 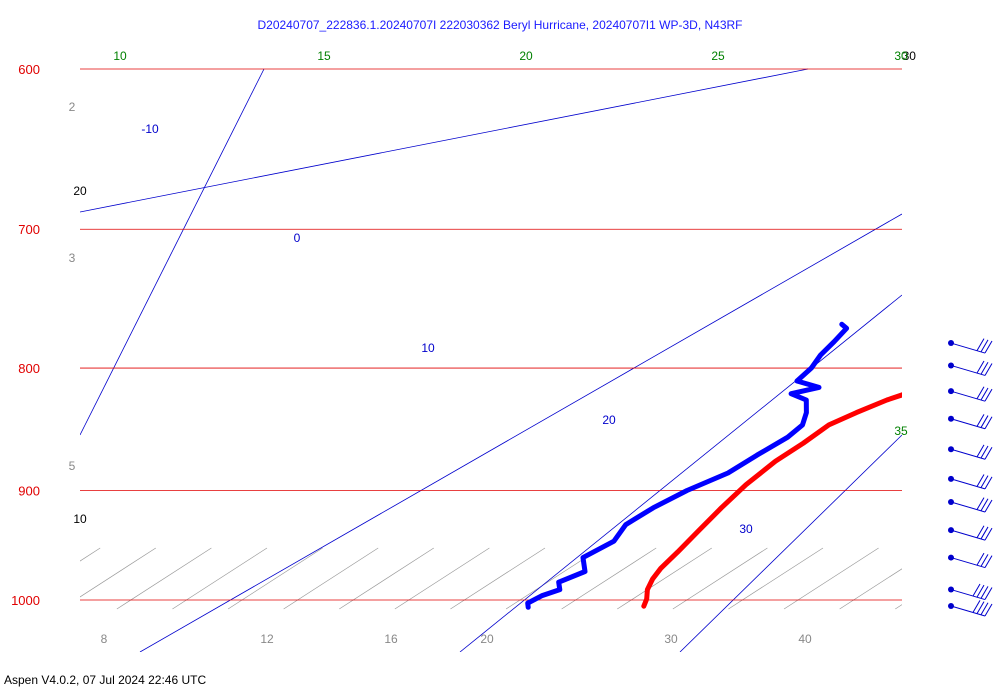 What do you see at coordinates (671, 639) in the screenshot?
I see `isotherm-label: 30` at bounding box center [671, 639].